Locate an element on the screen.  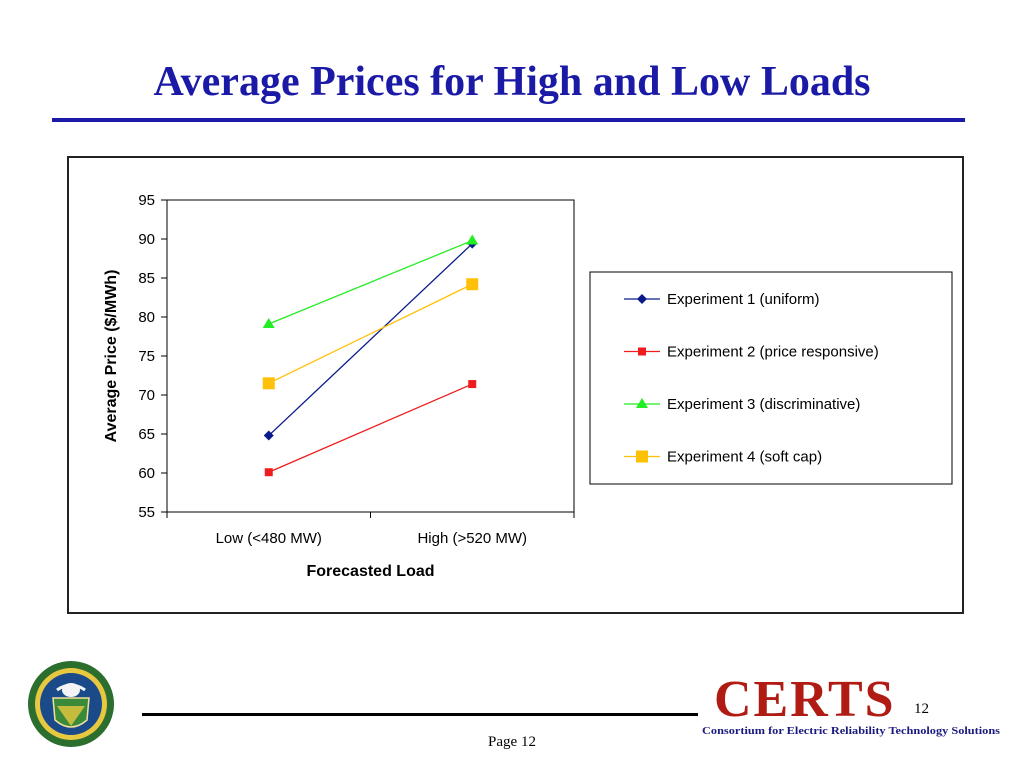
y-tick-label: 95 is located at coordinates (146, 200).